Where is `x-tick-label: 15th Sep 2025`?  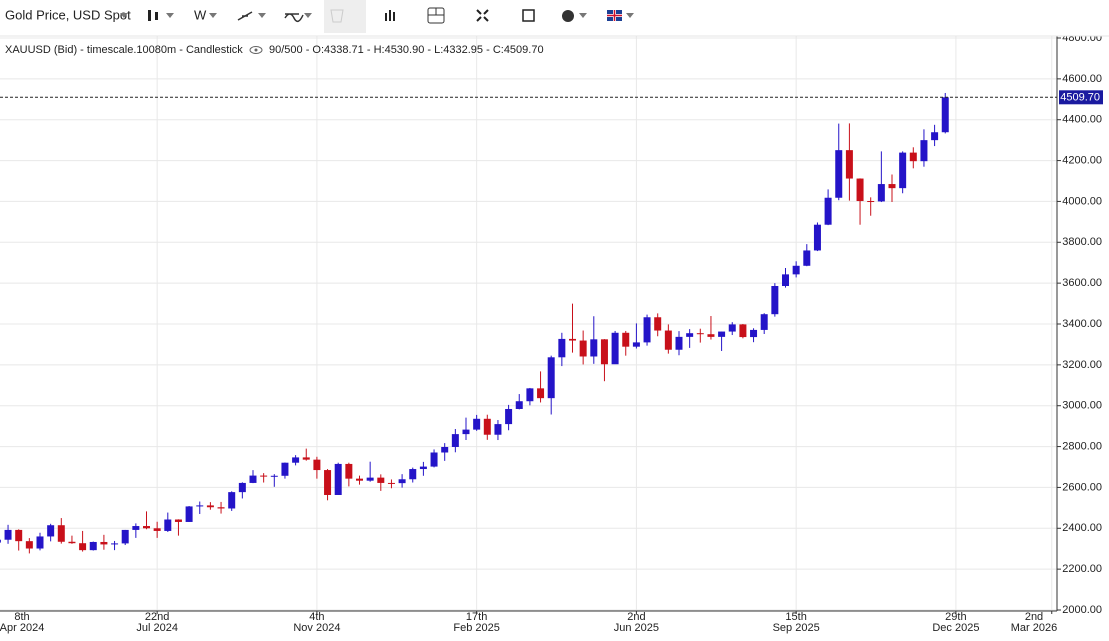 x-tick-label: 15th Sep 2025 is located at coordinates (796, 622).